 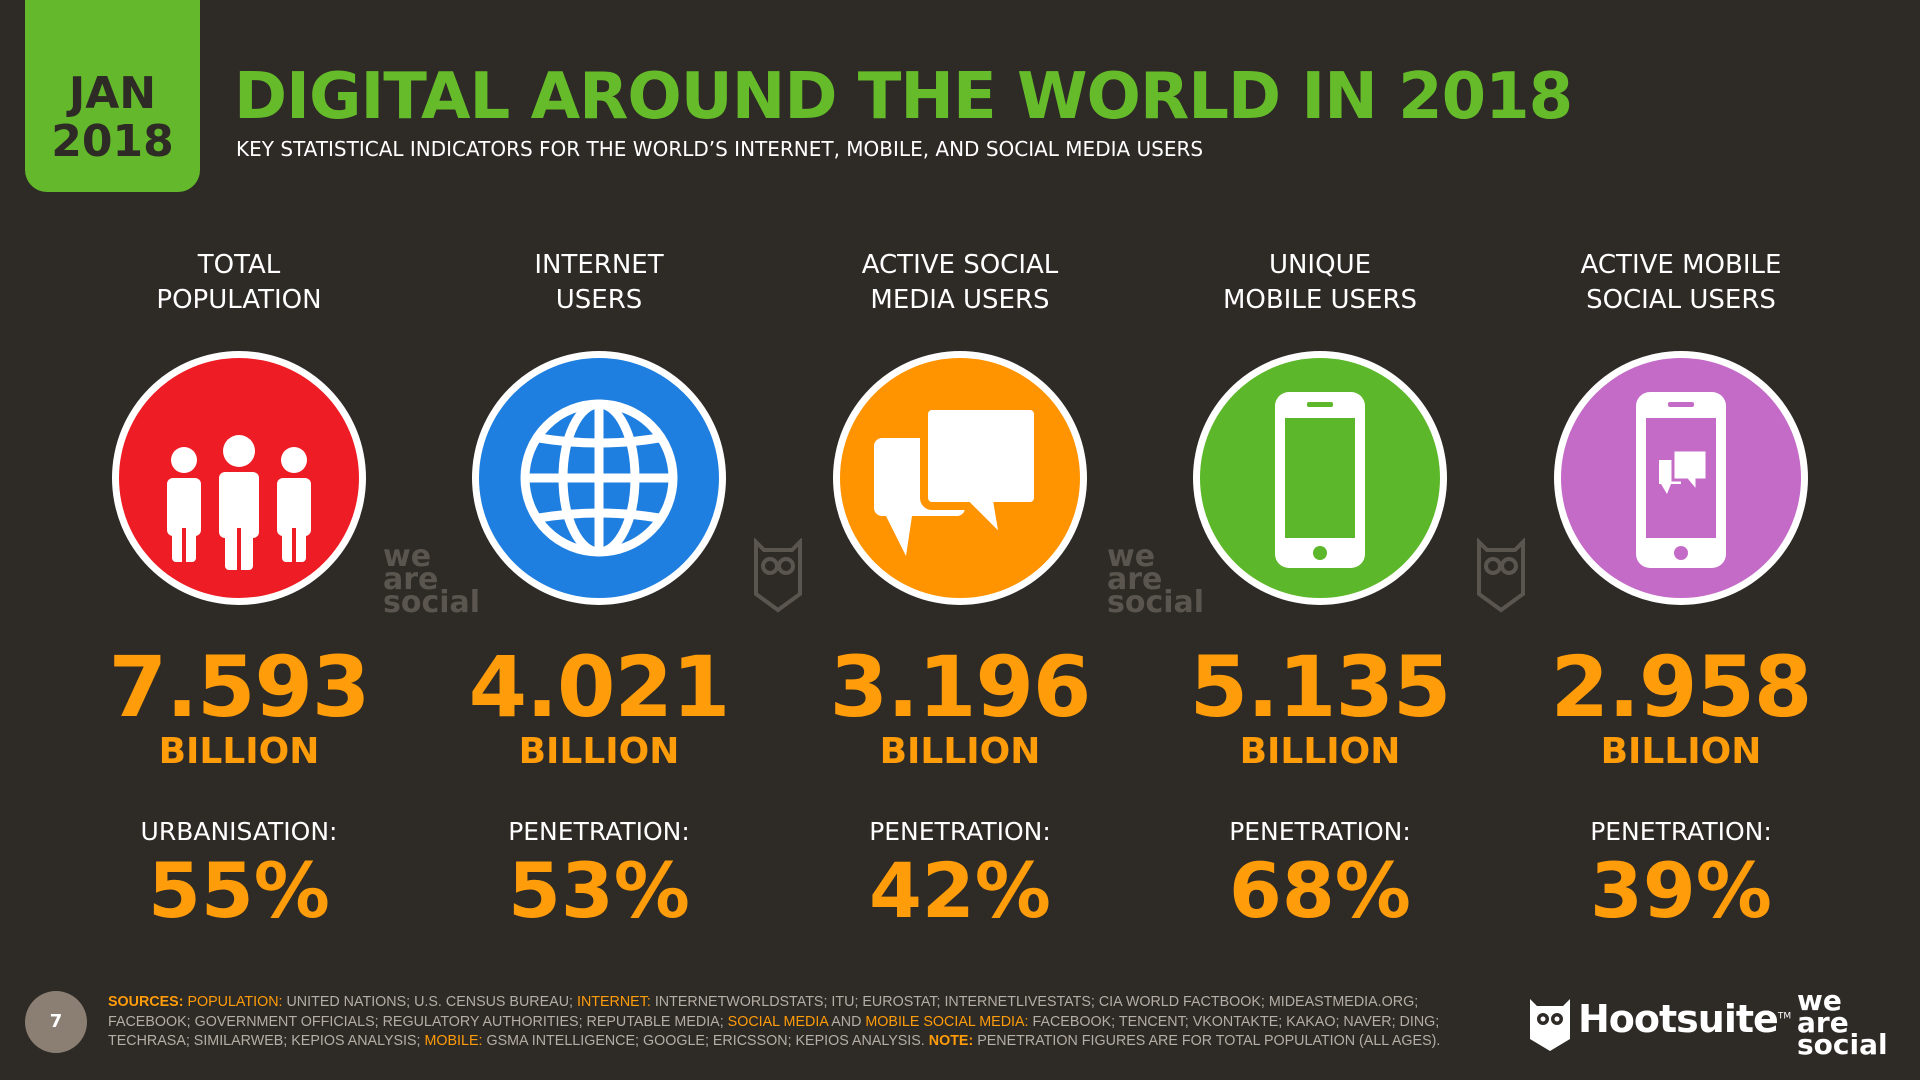 What do you see at coordinates (599, 265) in the screenshot?
I see `stat-label-line: INTERNET` at bounding box center [599, 265].